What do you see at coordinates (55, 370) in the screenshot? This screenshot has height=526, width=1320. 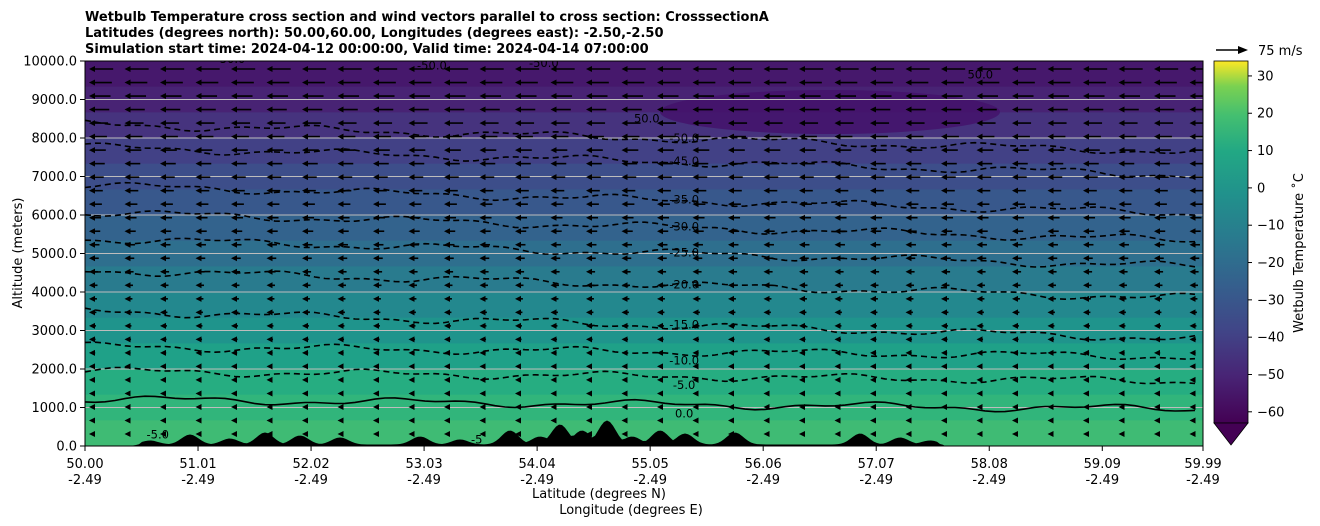 I see `y-tick-label: 2000.0` at bounding box center [55, 370].